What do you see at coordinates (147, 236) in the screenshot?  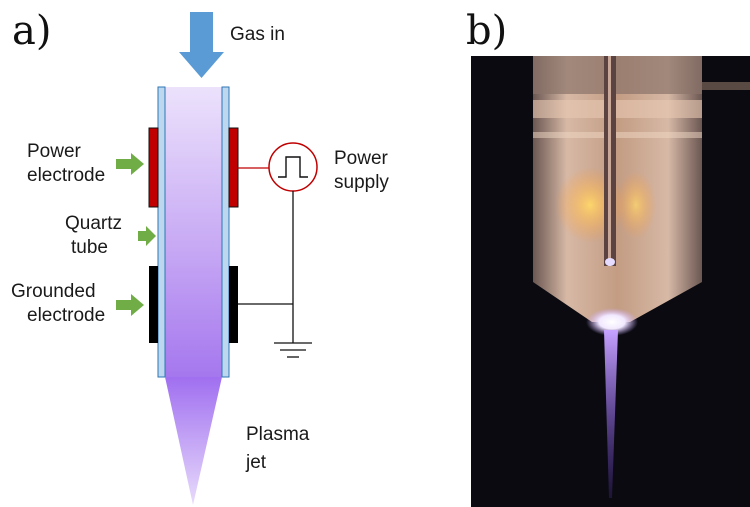 I see `quartz-tube-pointer-arrow` at bounding box center [147, 236].